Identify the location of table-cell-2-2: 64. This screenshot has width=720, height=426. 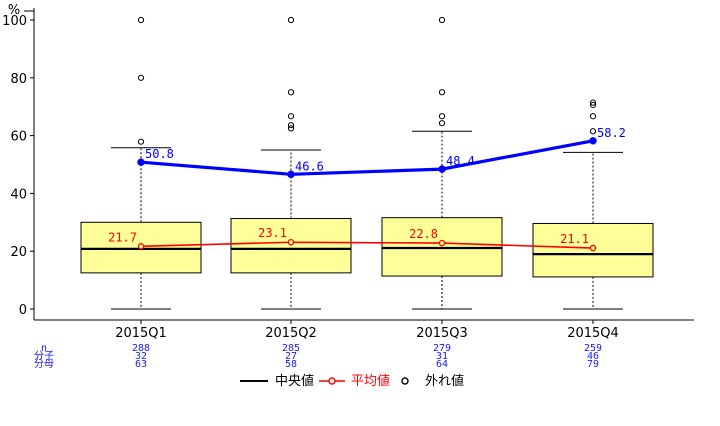
(442, 364).